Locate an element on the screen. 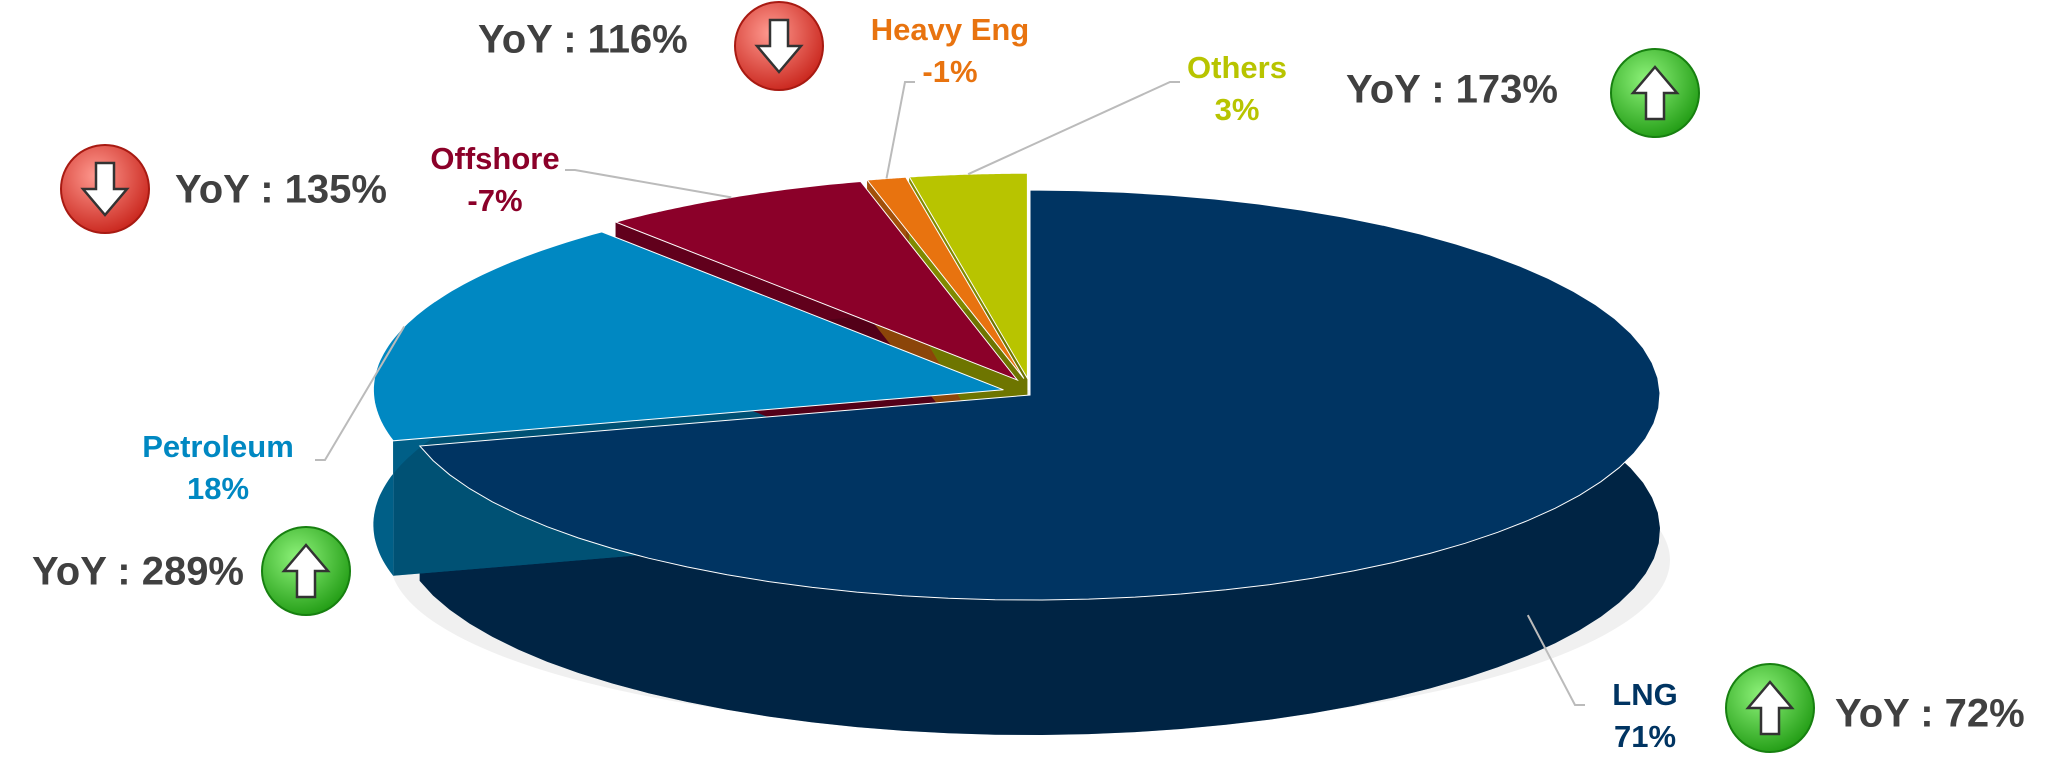 The width and height of the screenshot is (2070, 763). yoy-label: YoY : 116% is located at coordinates (583, 40).